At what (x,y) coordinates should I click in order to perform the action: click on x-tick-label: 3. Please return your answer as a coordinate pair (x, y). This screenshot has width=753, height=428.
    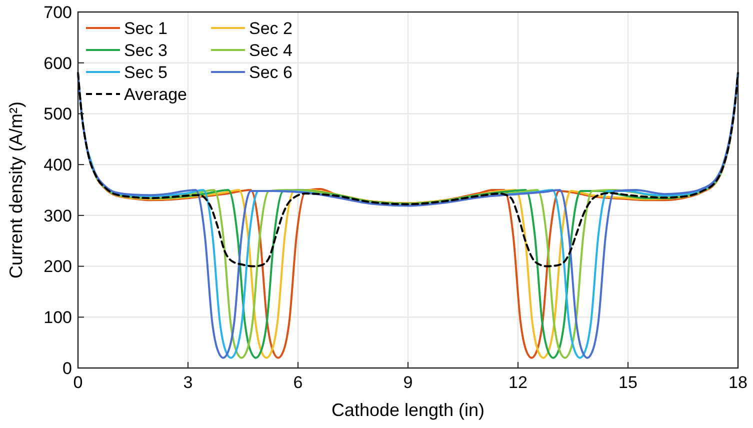
    Looking at the image, I should click on (188, 382).